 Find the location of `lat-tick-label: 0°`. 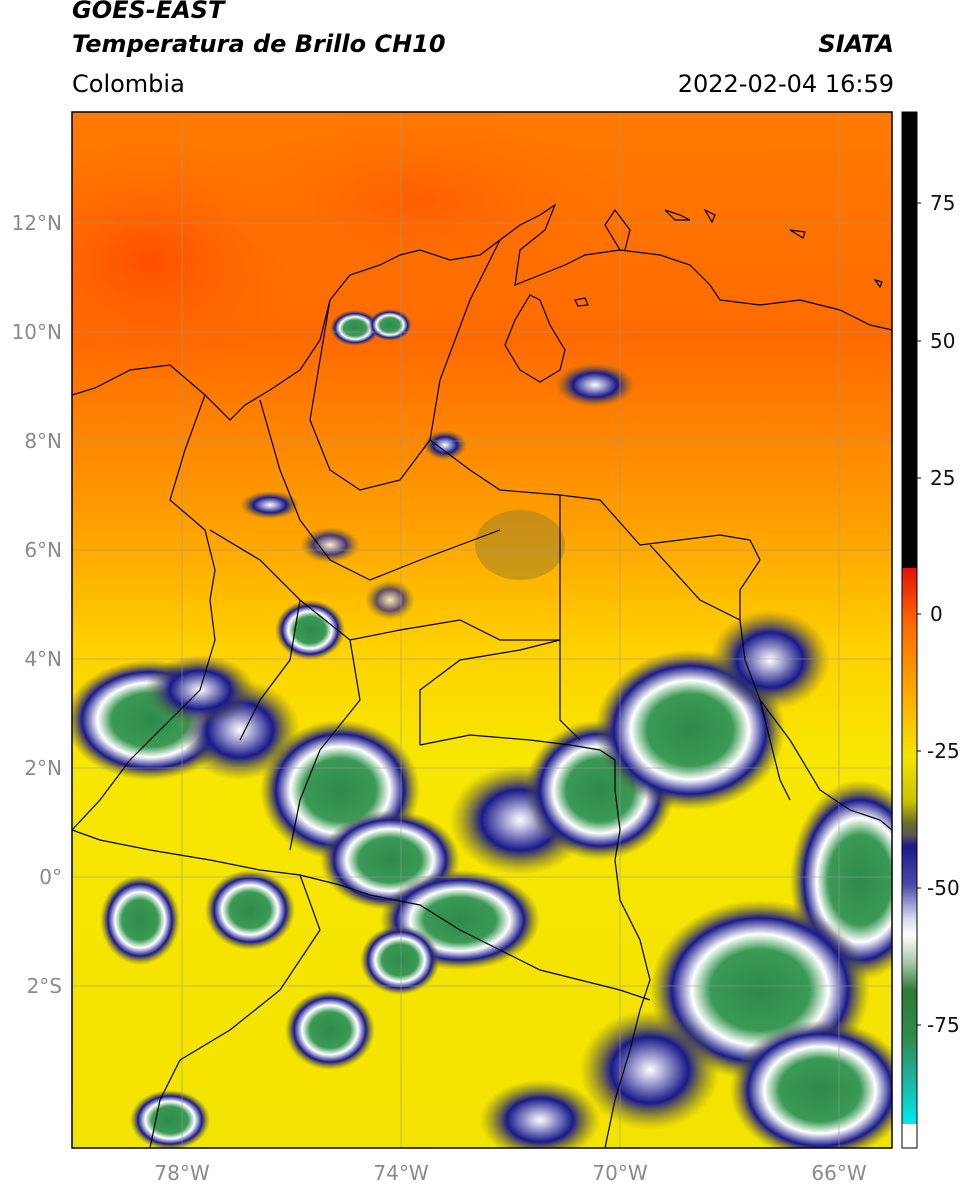

lat-tick-label: 0° is located at coordinates (50, 877).